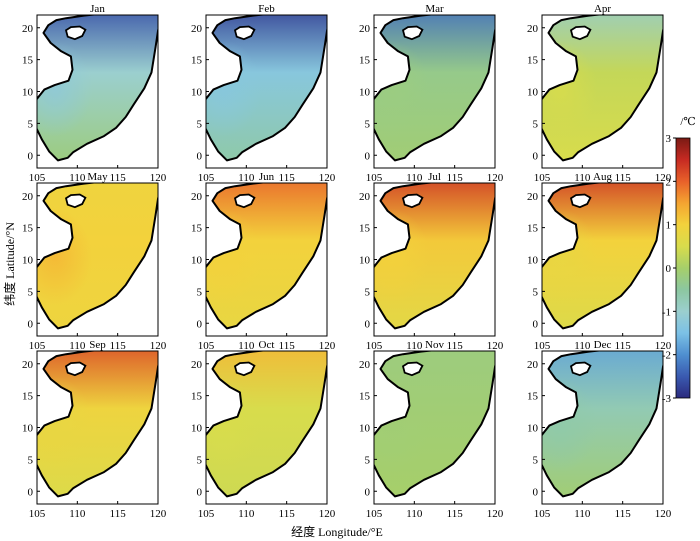 This screenshot has height=541, width=700. I want to click on colorbar-tick-label: -2, so click(666, 356).